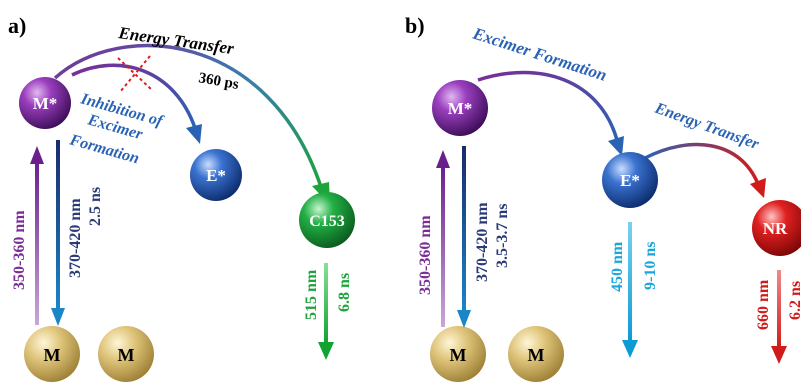 This screenshot has height=382, width=801. What do you see at coordinates (17, 25) in the screenshot?
I see `panel-a-label: a)` at bounding box center [17, 25].